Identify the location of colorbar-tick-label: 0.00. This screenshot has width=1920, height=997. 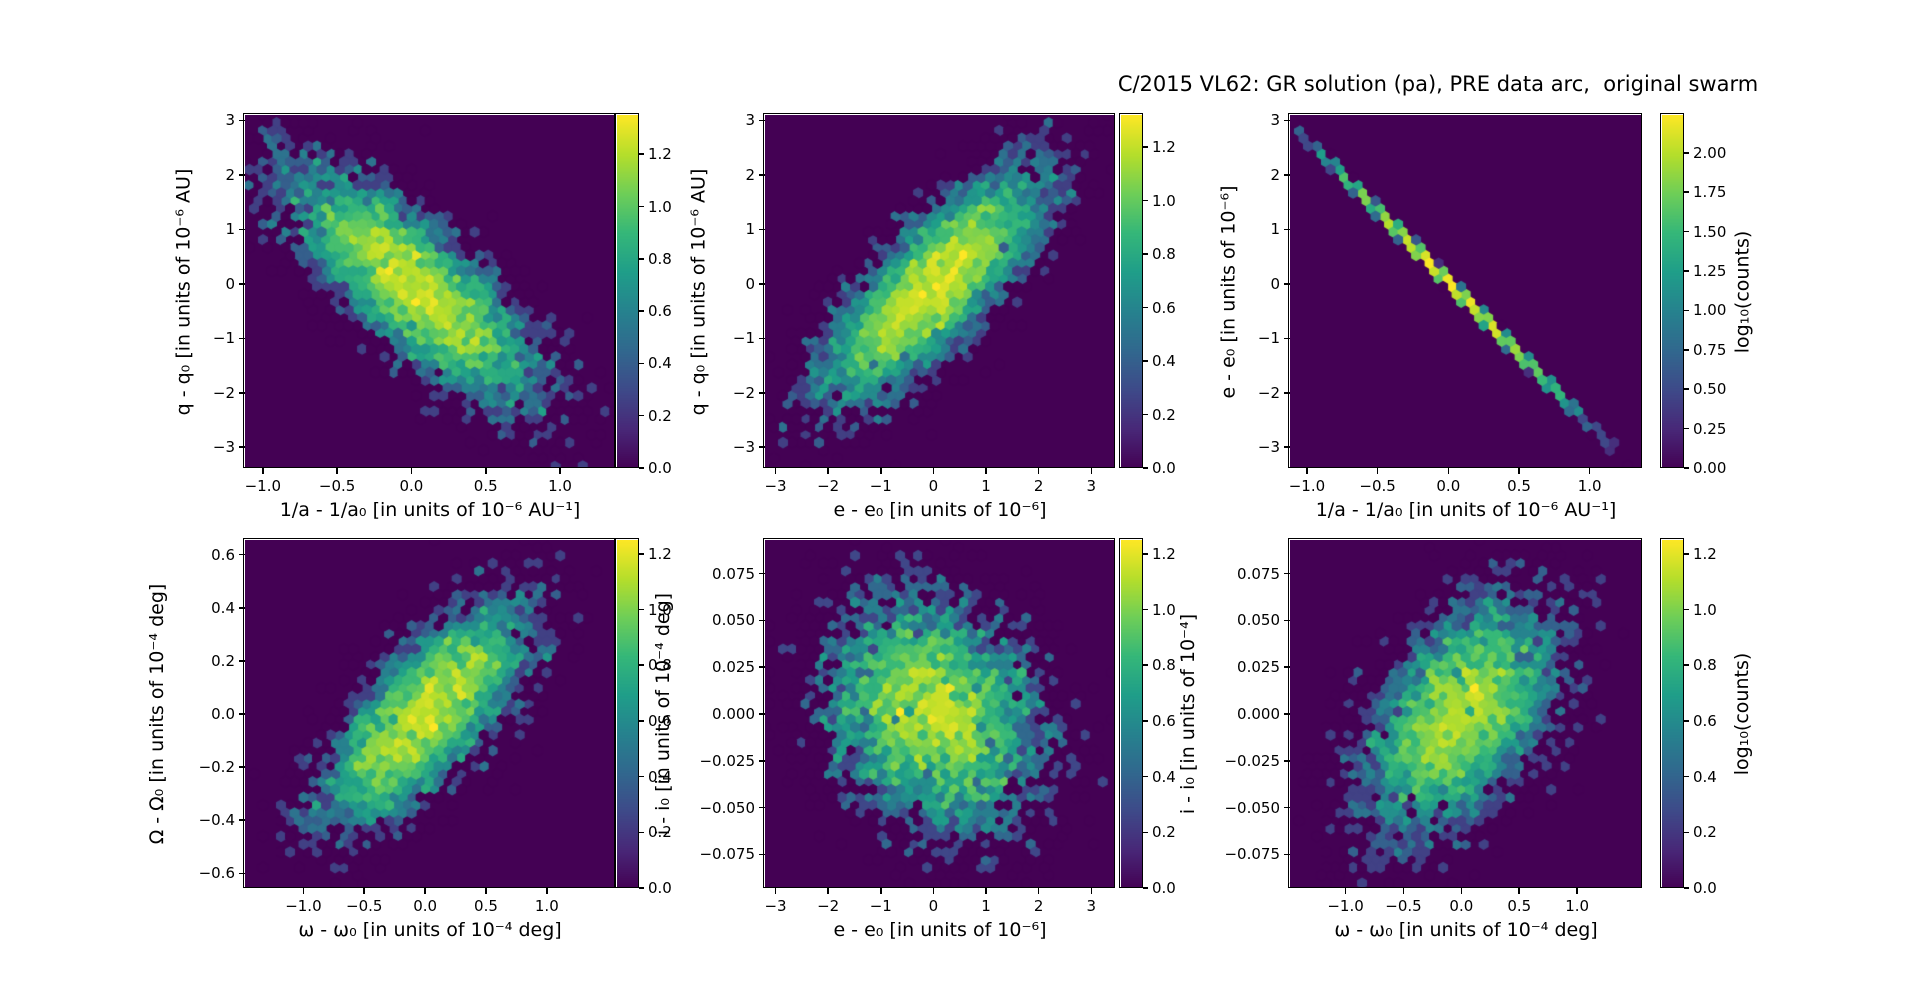
(1710, 468).